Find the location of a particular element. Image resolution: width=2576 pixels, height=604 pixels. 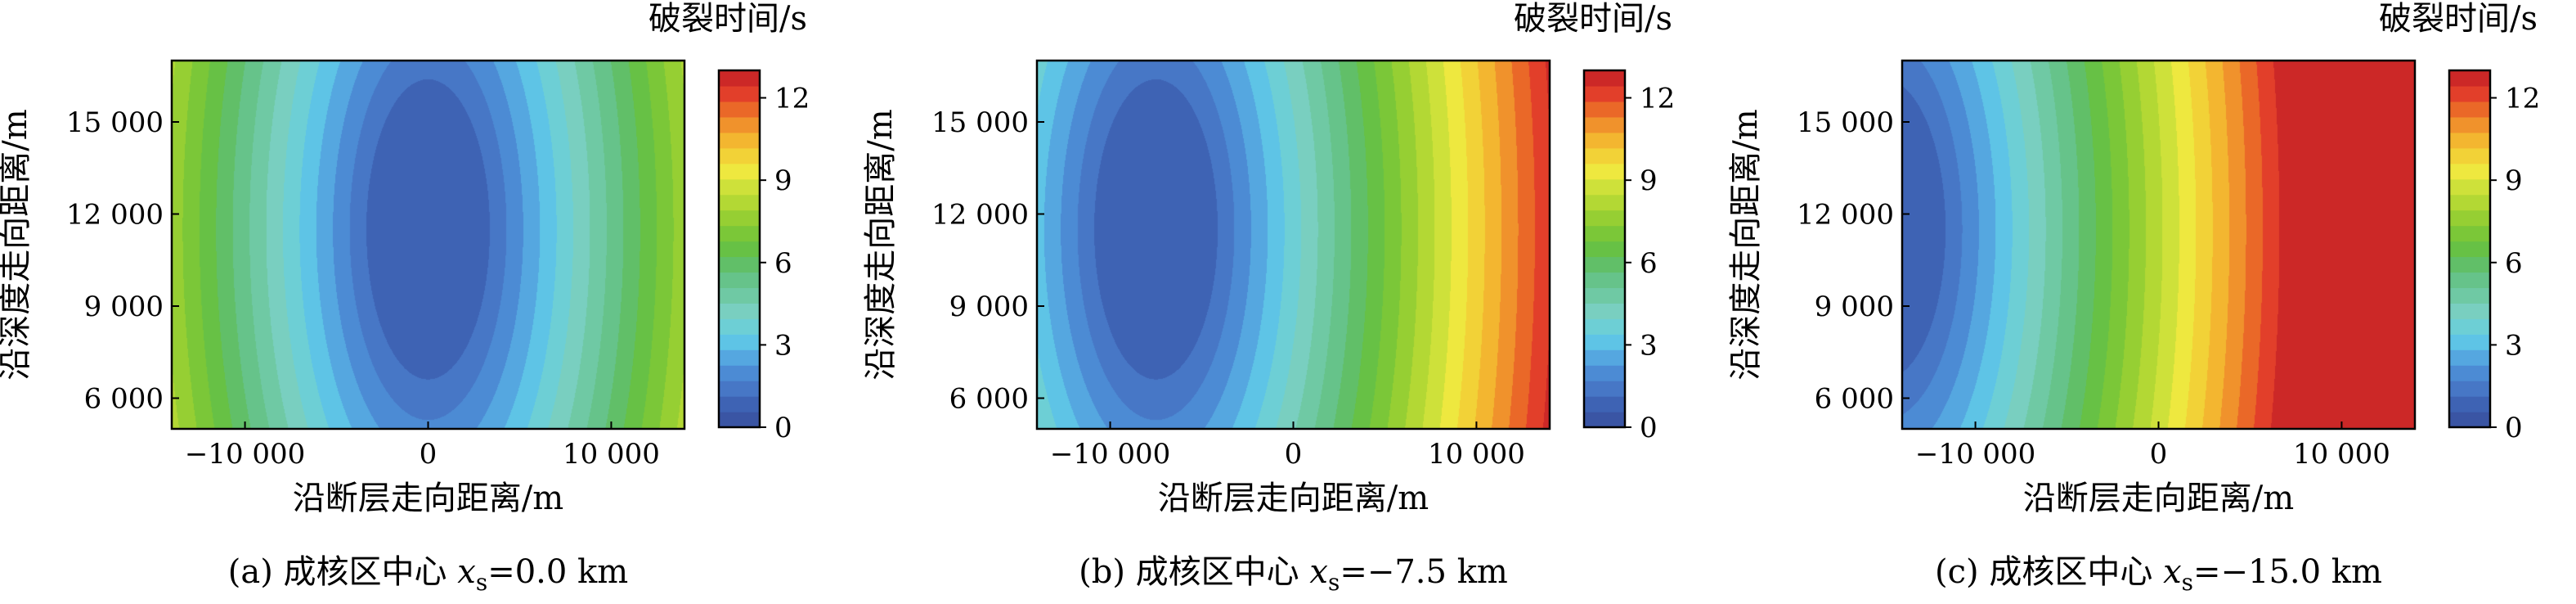

y-tick-label: 12 000 is located at coordinates (1846, 215).